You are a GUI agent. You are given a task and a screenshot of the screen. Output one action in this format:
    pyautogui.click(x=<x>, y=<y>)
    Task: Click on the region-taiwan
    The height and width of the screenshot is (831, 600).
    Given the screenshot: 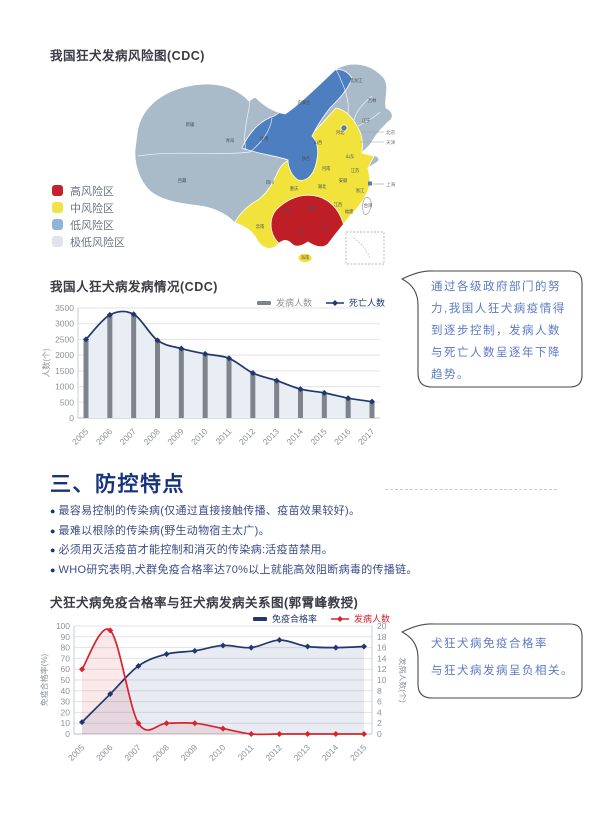 What is the action you would take?
    pyautogui.click(x=367, y=206)
    